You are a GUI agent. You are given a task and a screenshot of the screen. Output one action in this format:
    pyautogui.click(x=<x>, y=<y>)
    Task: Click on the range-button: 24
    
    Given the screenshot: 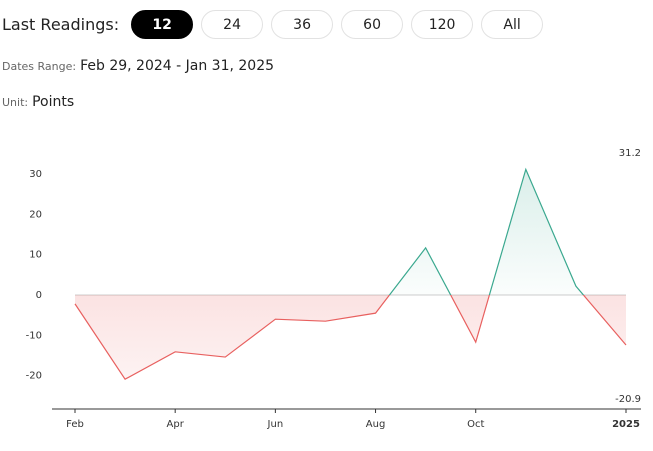 What is the action you would take?
    pyautogui.click(x=232, y=24)
    